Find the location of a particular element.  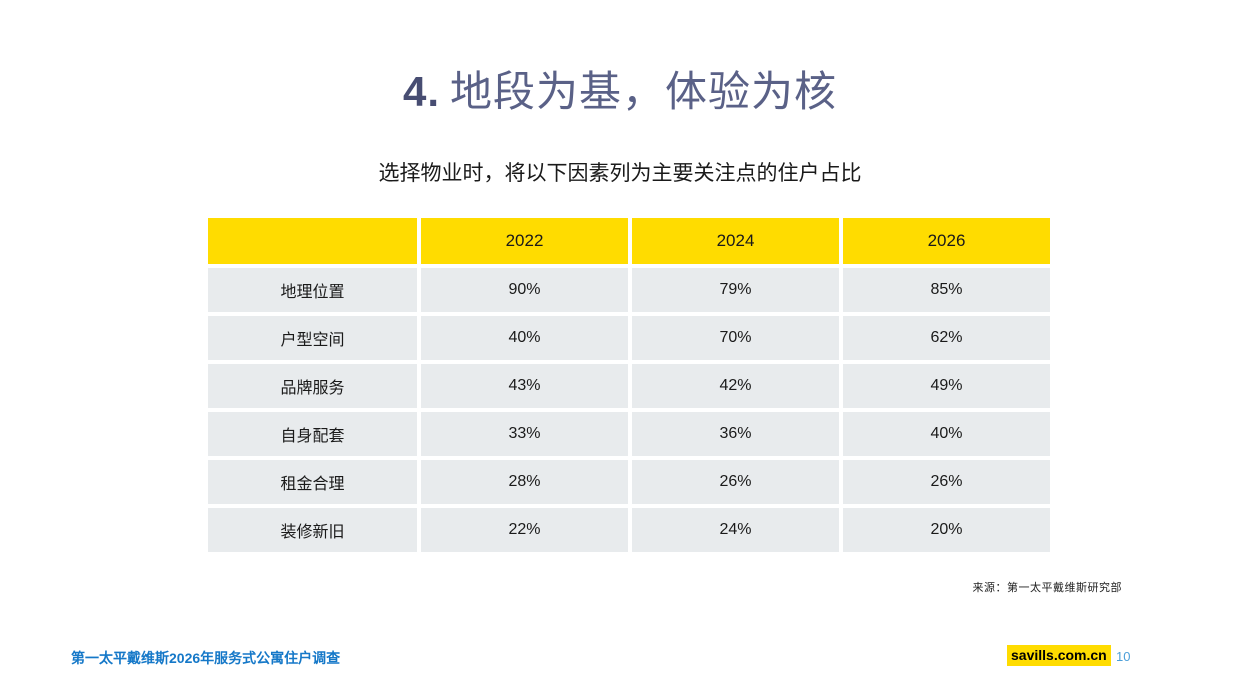

row-label: 租金合理 is located at coordinates (312, 482).